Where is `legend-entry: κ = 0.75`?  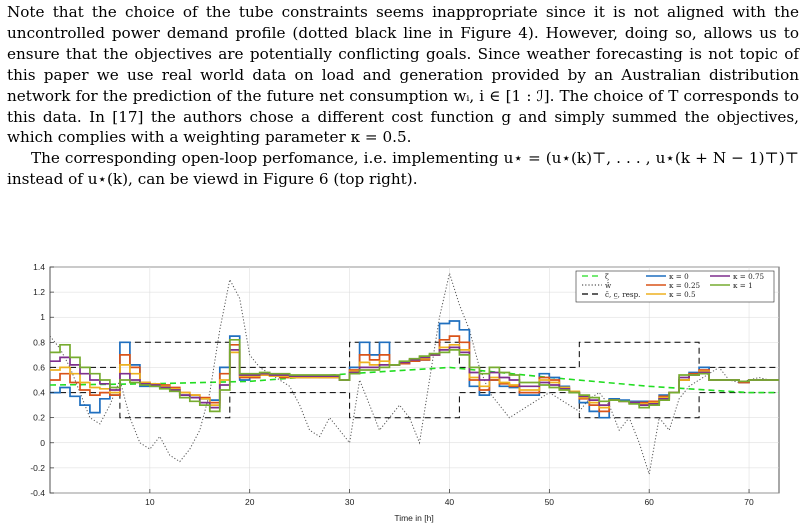 legend-entry: κ = 0.75 is located at coordinates (749, 276).